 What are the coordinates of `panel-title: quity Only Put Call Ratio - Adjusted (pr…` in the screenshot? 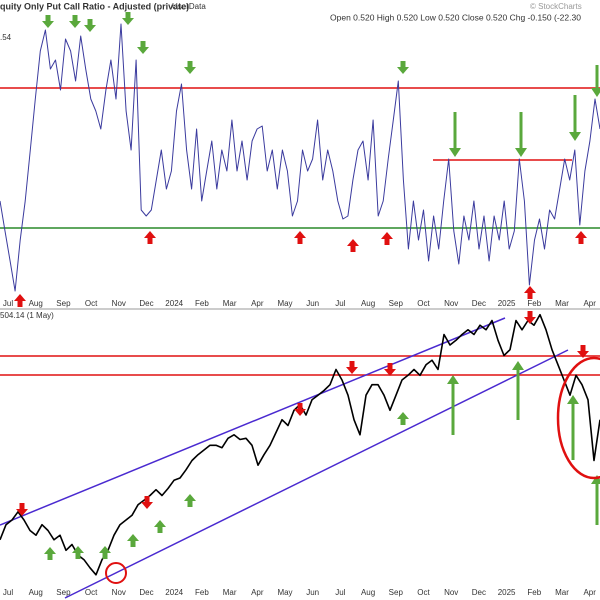 It's located at (94, 6).